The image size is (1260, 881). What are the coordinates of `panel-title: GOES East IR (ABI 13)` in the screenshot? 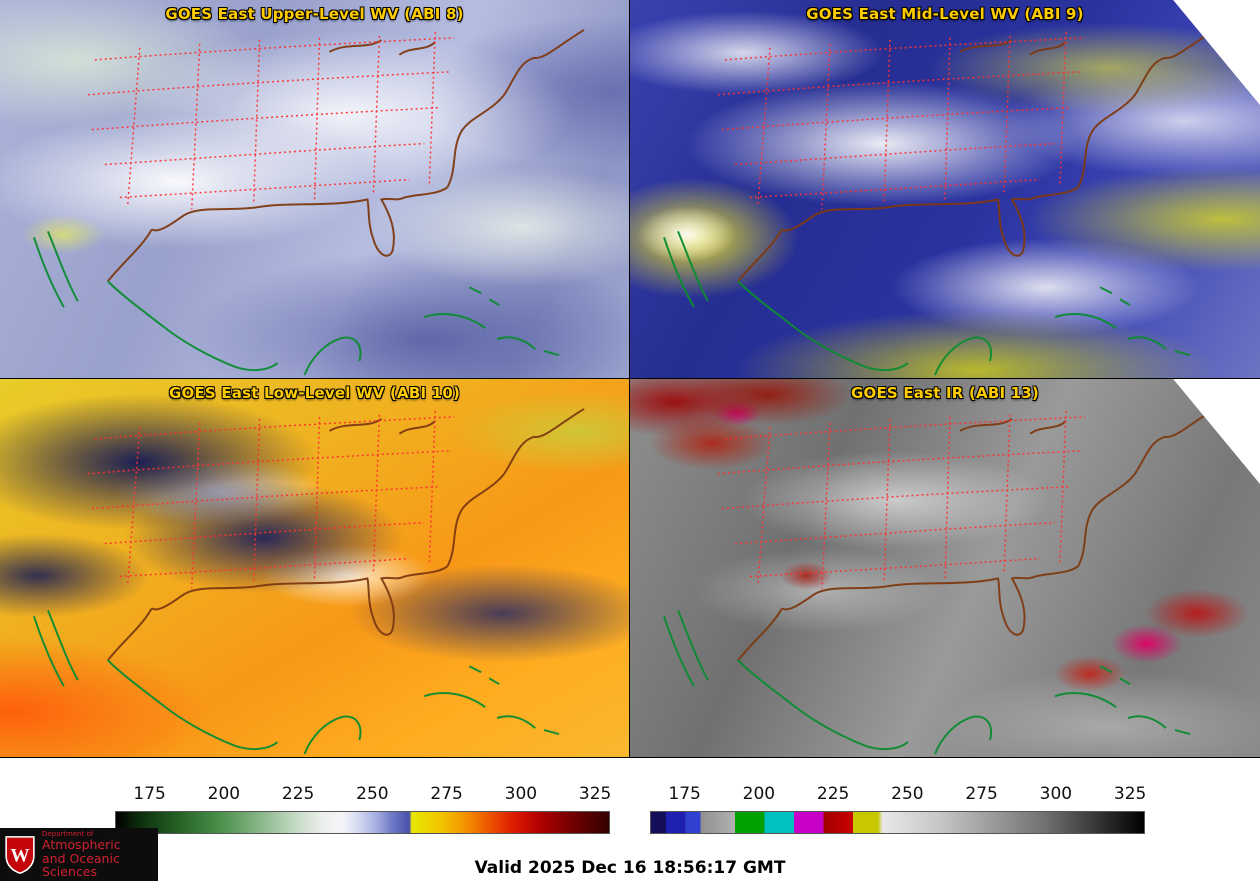 It's located at (944, 393).